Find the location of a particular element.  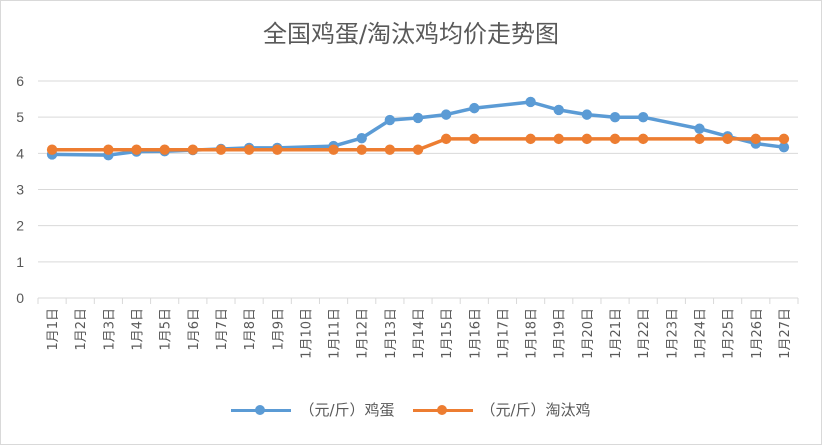

x-tick-label: 1月13日 is located at coordinates (391, 333).